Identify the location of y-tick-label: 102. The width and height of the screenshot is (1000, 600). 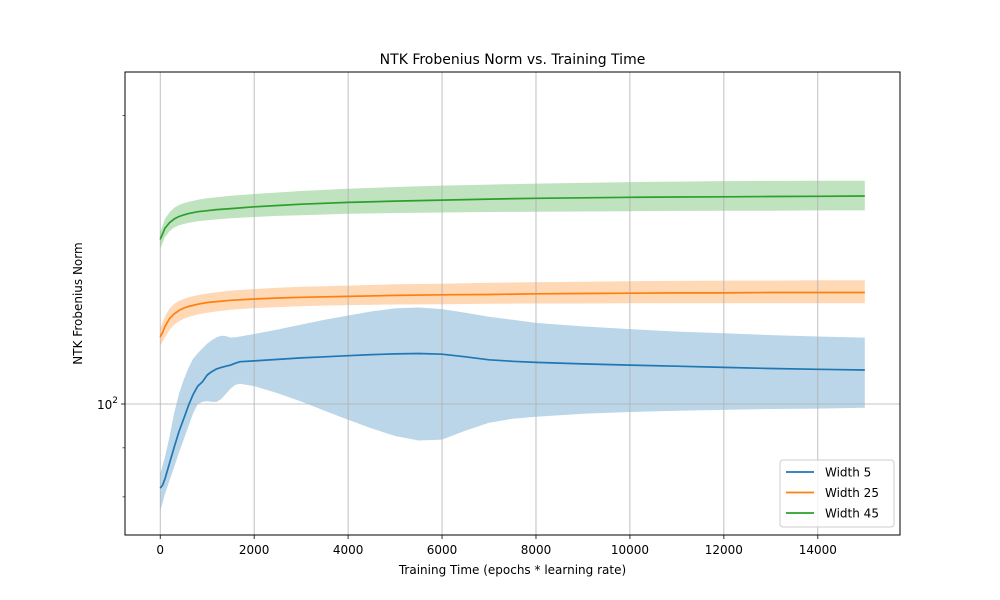
(107, 404).